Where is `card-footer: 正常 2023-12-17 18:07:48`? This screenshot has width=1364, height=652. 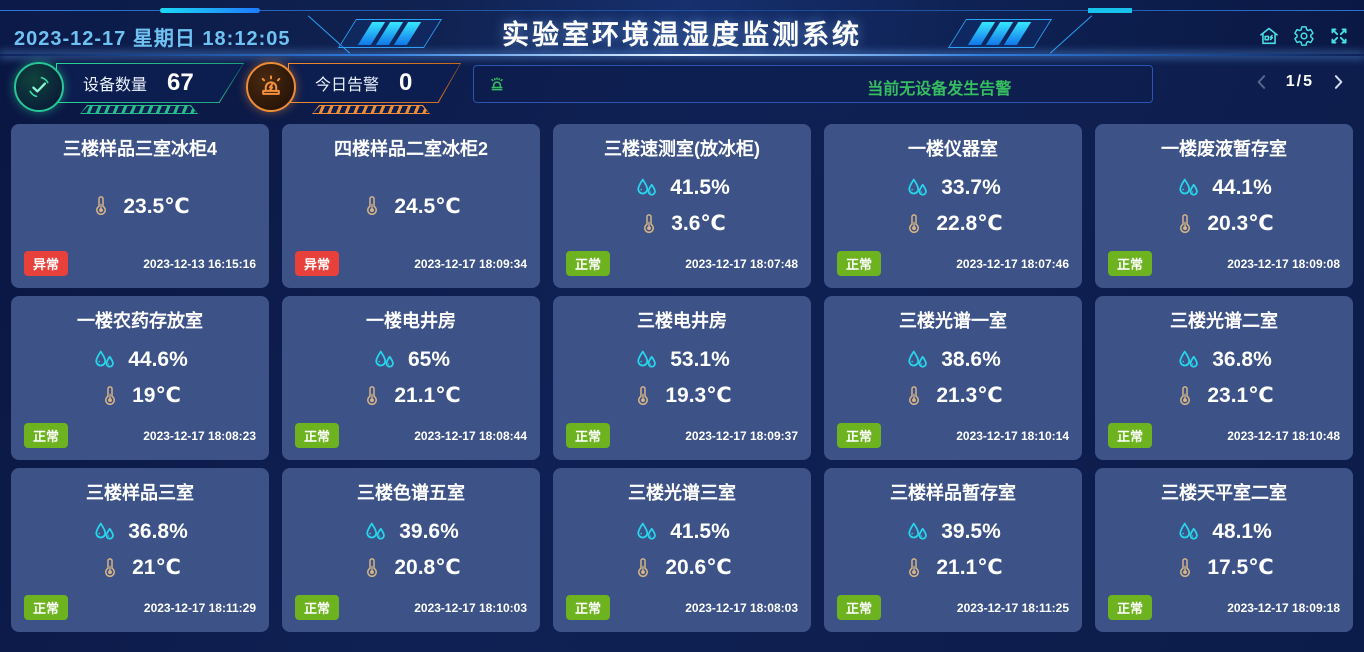 card-footer: 正常 2023-12-17 18:07:48 is located at coordinates (682, 263).